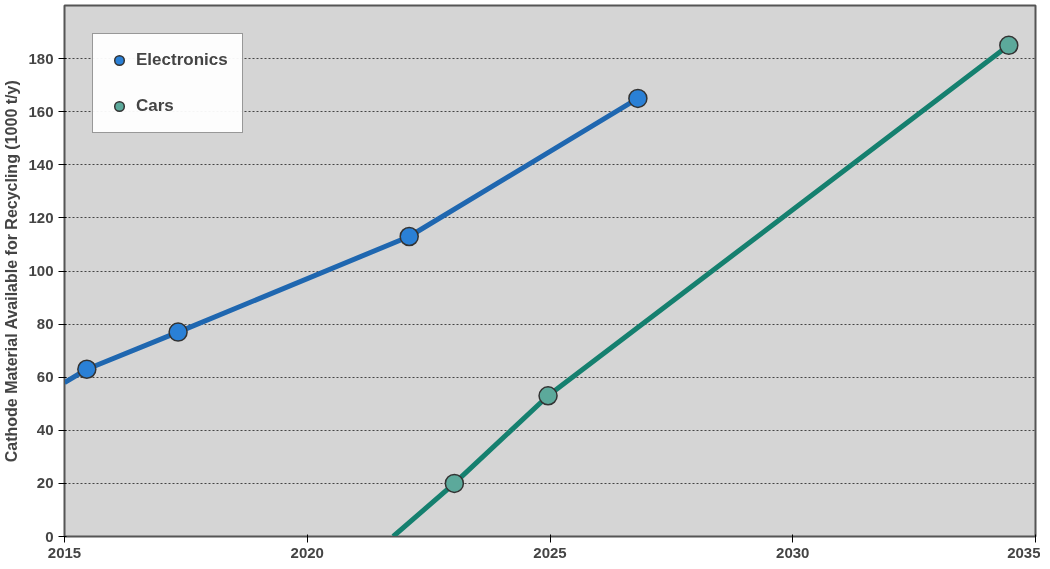 The image size is (1050, 569). I want to click on y-tick-label: 180, so click(41, 58).